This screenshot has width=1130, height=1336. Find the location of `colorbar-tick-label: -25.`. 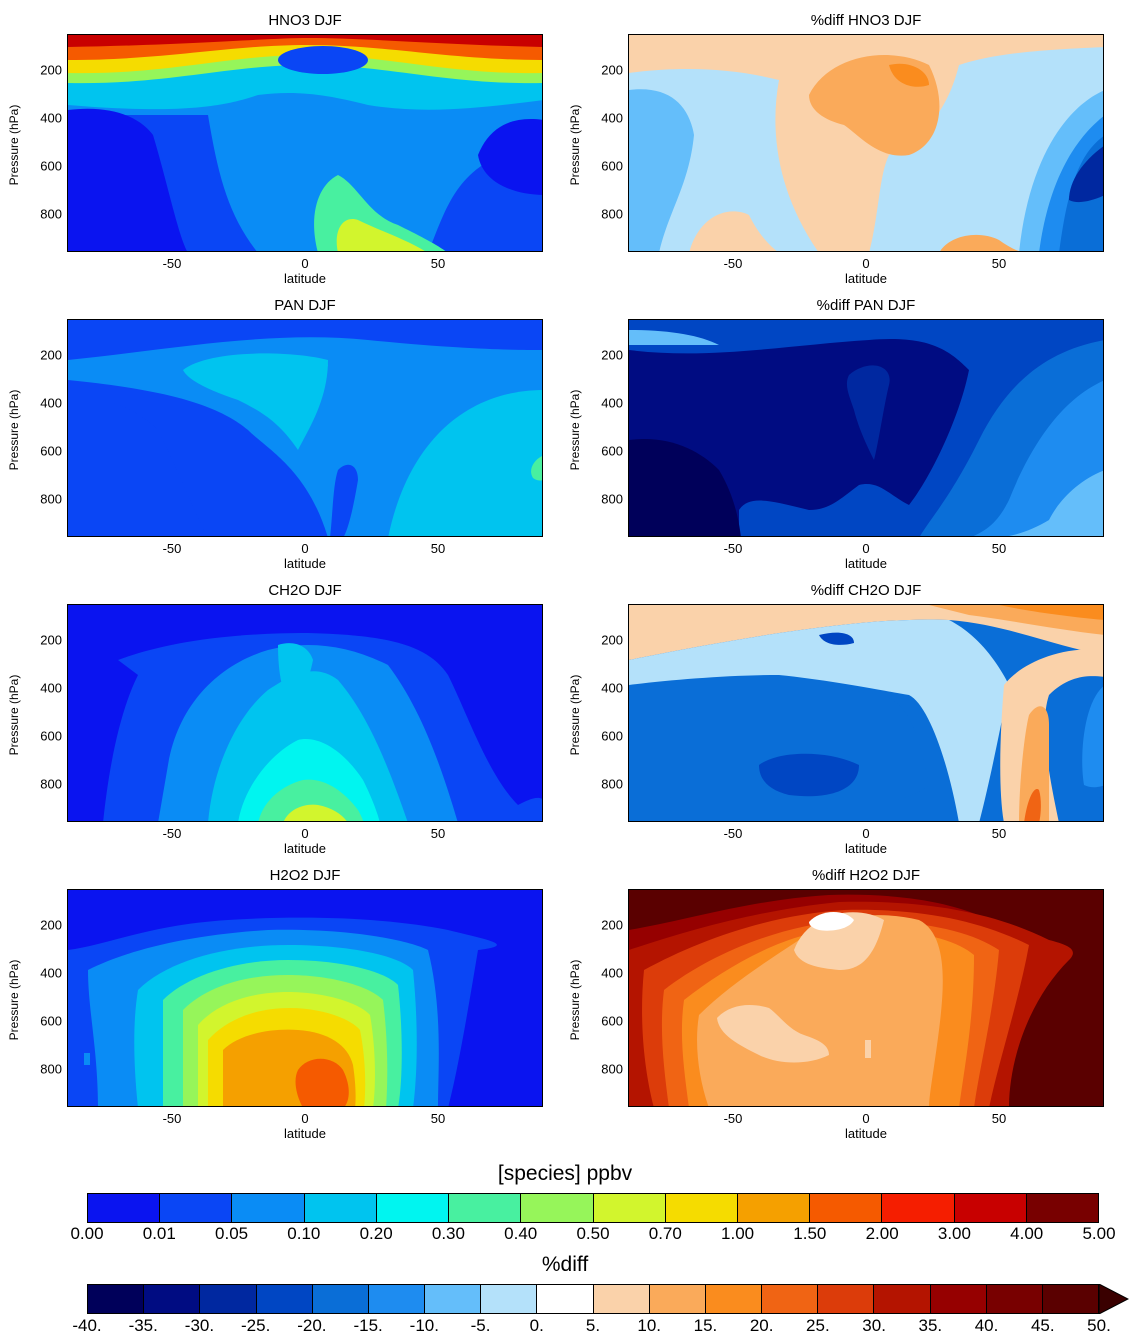

colorbar-tick-label: -25. is located at coordinates (256, 1325).